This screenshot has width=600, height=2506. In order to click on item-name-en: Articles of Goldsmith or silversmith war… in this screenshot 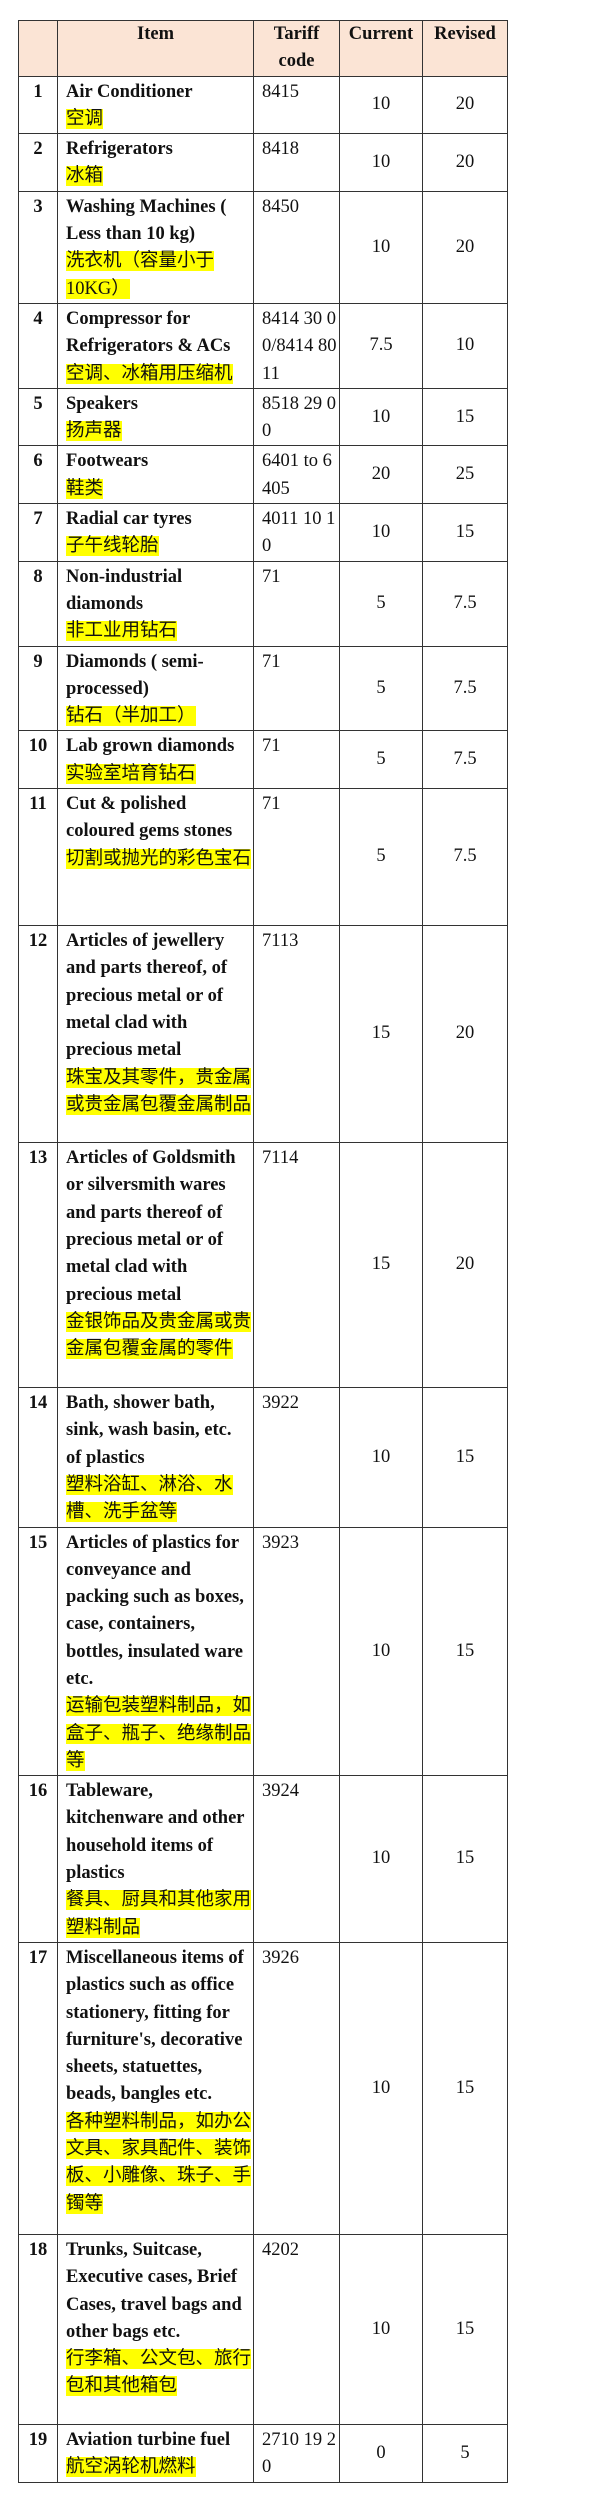, I will do `click(151, 1226)`.